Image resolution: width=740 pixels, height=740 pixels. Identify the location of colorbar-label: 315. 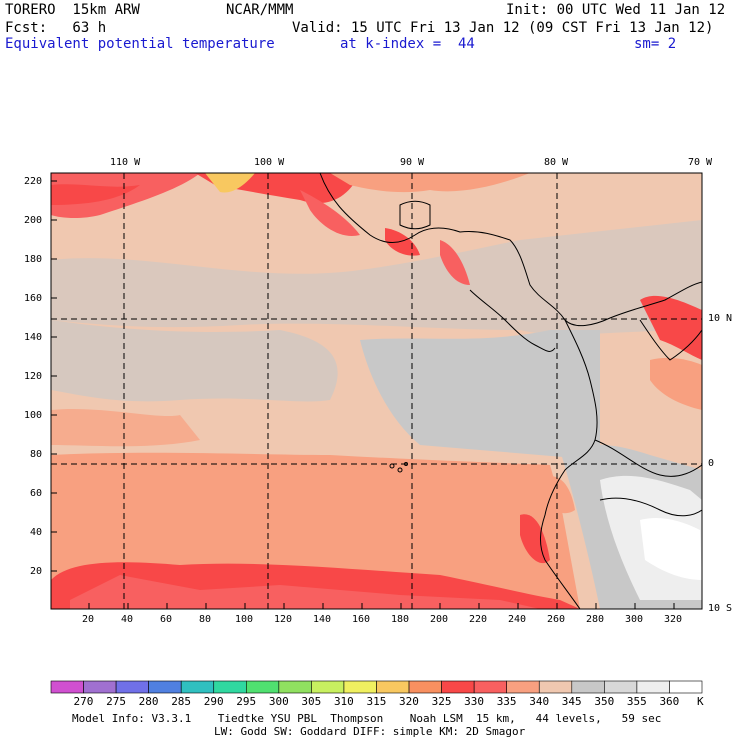
(376, 701).